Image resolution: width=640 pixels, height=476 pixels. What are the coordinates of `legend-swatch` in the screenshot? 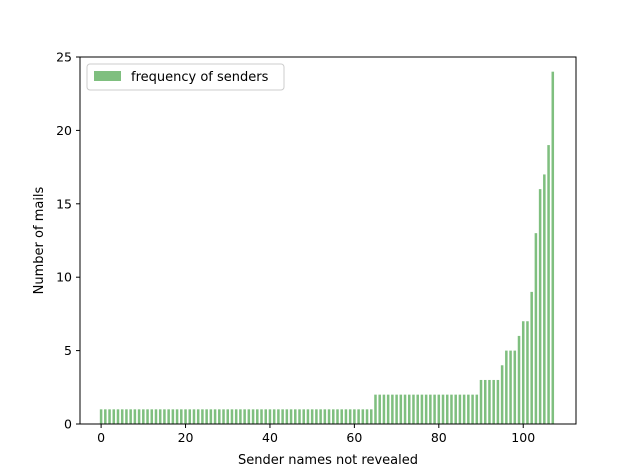 It's located at (107, 76).